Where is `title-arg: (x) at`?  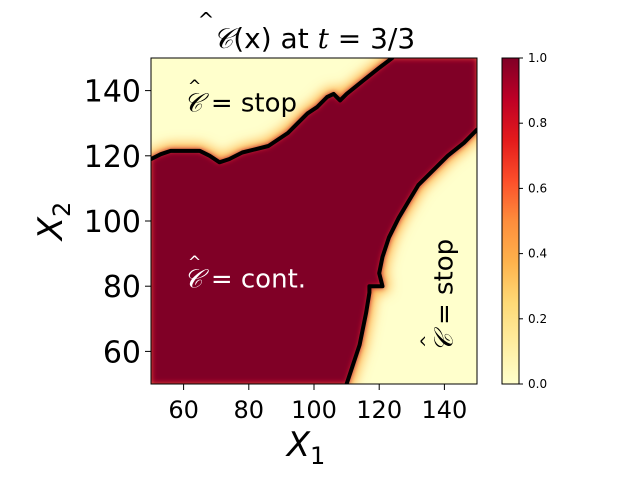
title-arg: (x) at is located at coordinates (275, 38).